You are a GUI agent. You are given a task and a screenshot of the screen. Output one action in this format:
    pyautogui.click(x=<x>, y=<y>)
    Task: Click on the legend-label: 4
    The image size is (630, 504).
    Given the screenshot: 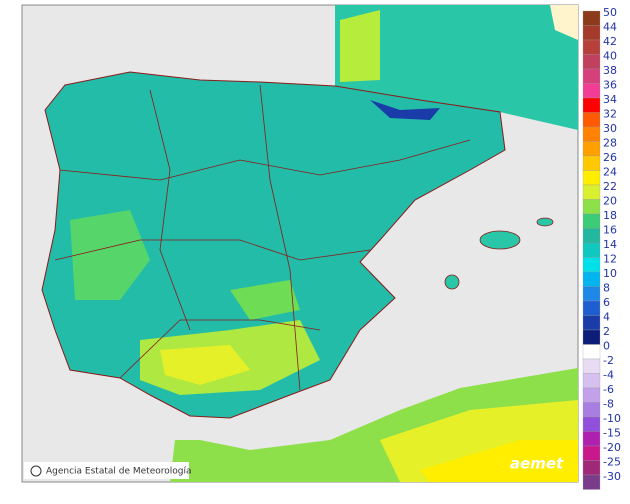 What is the action you would take?
    pyautogui.click(x=606, y=317)
    